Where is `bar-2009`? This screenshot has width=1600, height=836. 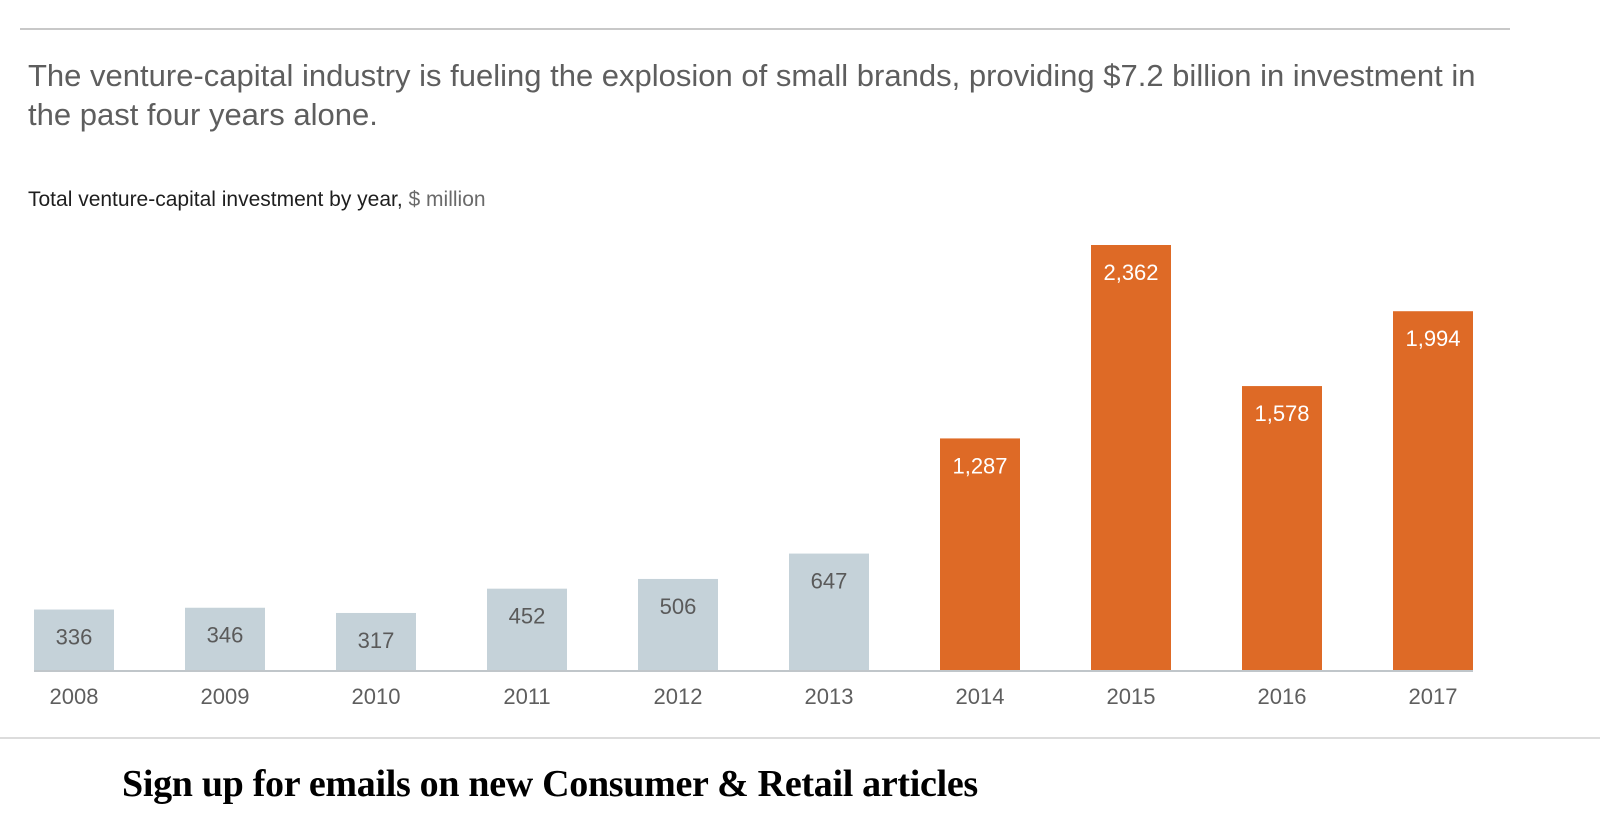 bar-2009 is located at coordinates (225, 638).